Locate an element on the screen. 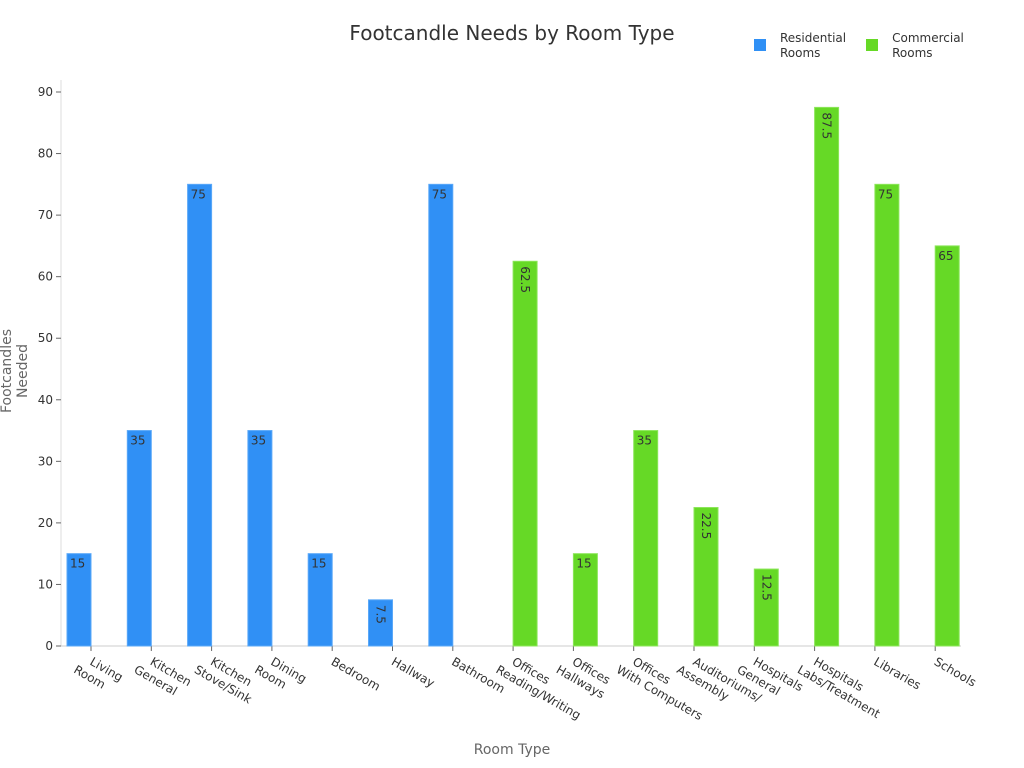  chart-title: Footcandle Needs by Room Type is located at coordinates (512, 33).